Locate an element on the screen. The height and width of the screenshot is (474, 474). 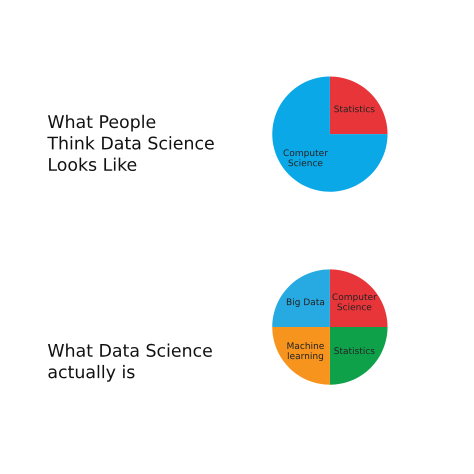
slice-label: Big Data is located at coordinates (305, 302).